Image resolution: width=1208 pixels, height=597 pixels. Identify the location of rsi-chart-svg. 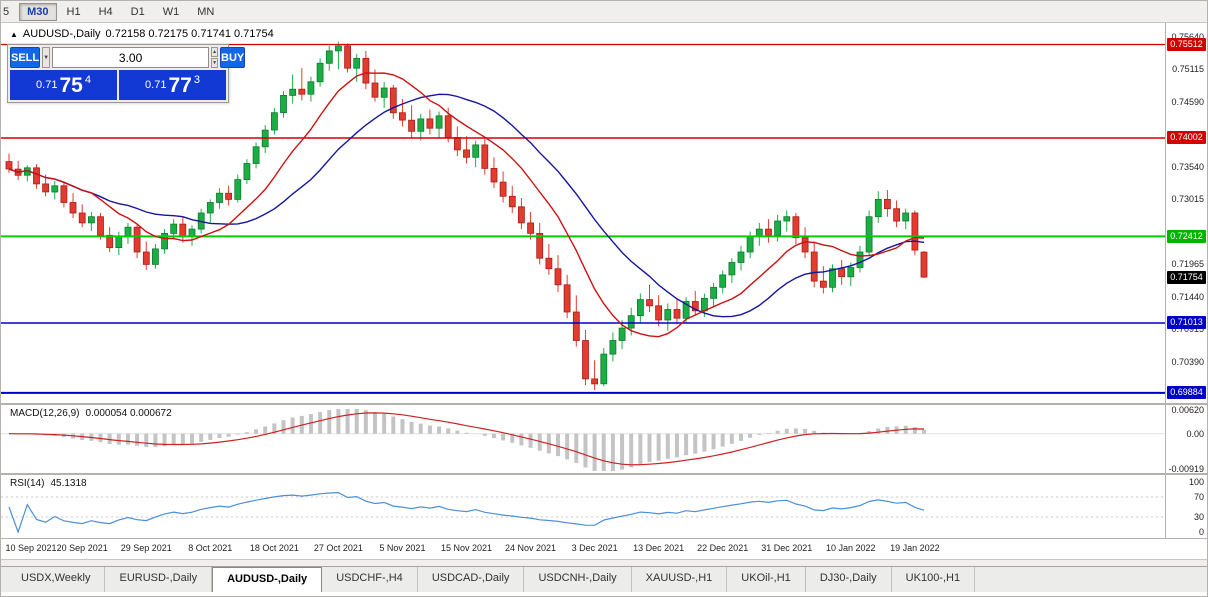
(583, 512).